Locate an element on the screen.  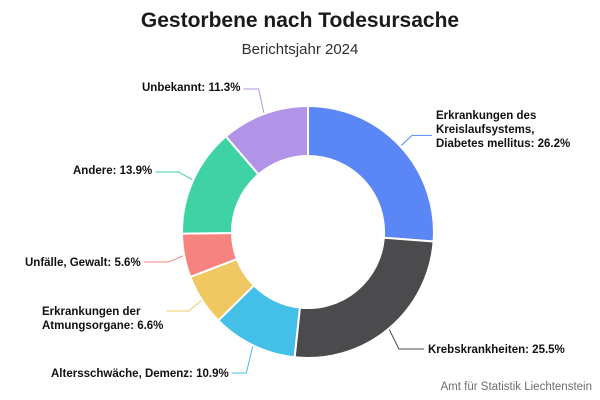
label-connector-unbekannt is located at coordinates (254, 101).